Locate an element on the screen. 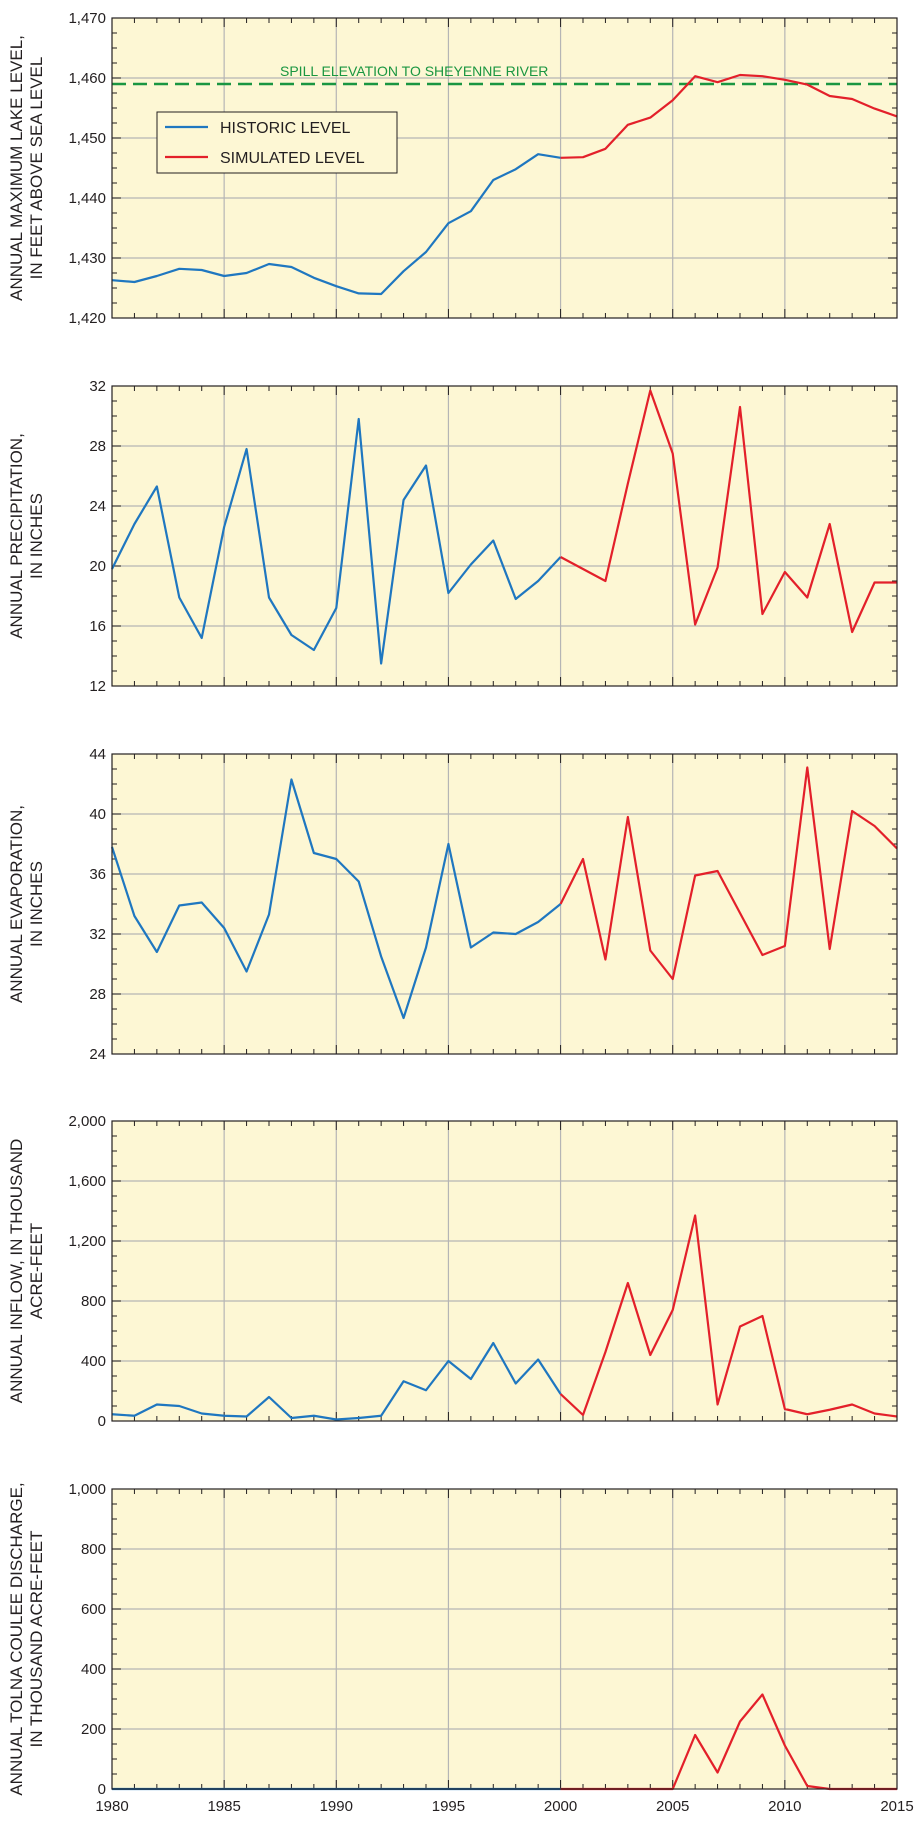 The width and height of the screenshot is (919, 1827). y-axis-label: ANNUAL PRECIPITATION,IN INCHES is located at coordinates (26, 536).